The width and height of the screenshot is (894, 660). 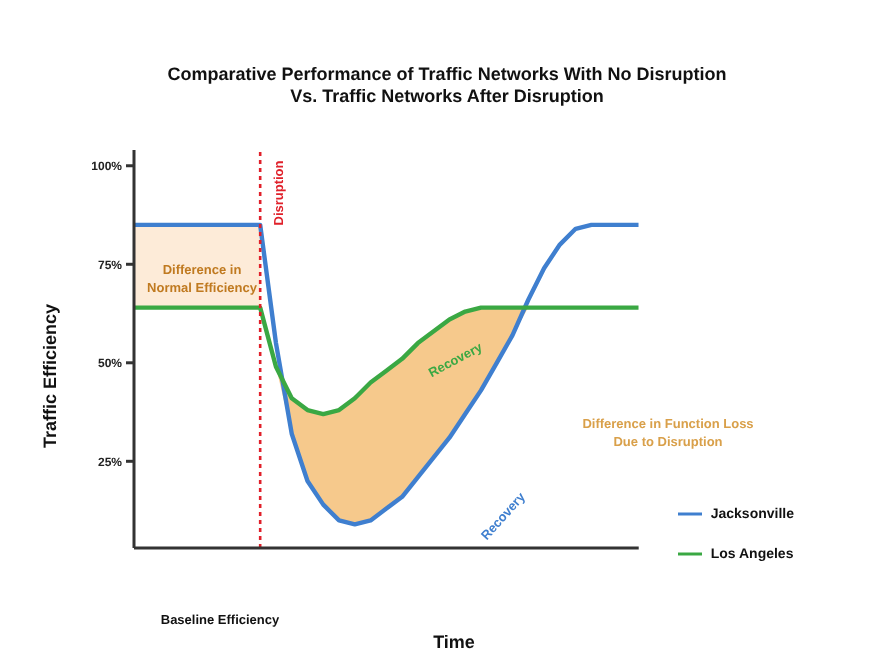 What do you see at coordinates (50, 376) in the screenshot?
I see `y-axis-title: Traffic Efficiency` at bounding box center [50, 376].